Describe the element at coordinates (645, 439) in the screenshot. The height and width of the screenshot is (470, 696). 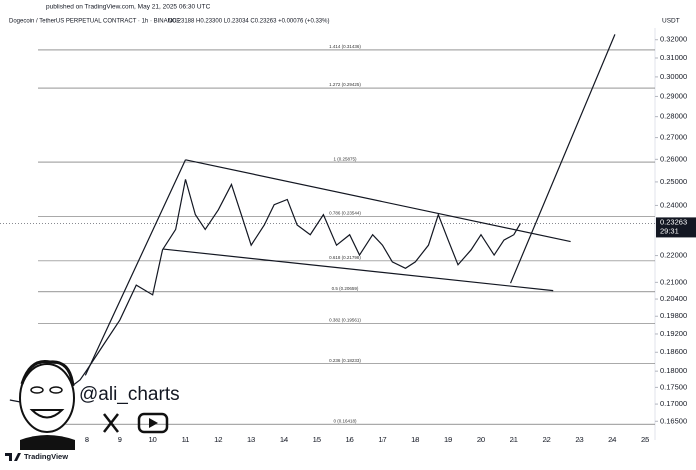
I see `x-tick-label: 25` at that location.